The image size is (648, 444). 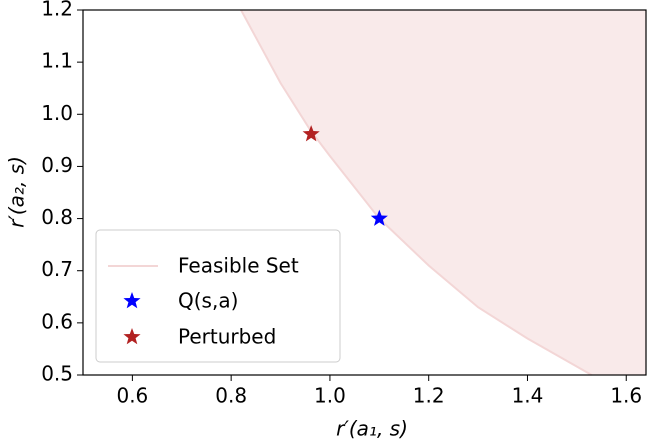 What do you see at coordinates (57, 374) in the screenshot?
I see `y-tick-label: 0.5` at bounding box center [57, 374].